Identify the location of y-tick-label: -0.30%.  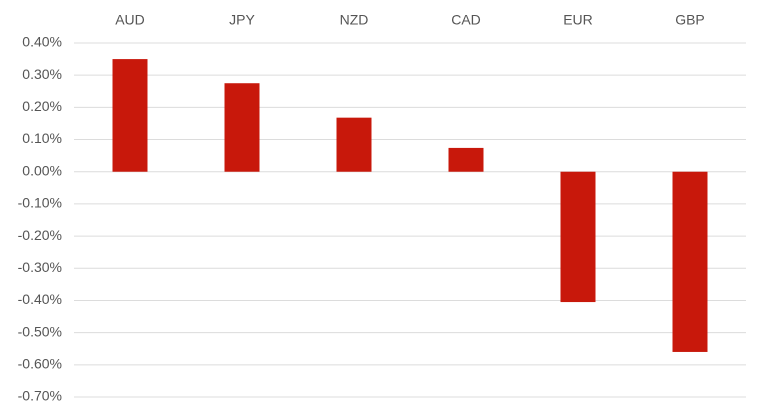
(40, 267).